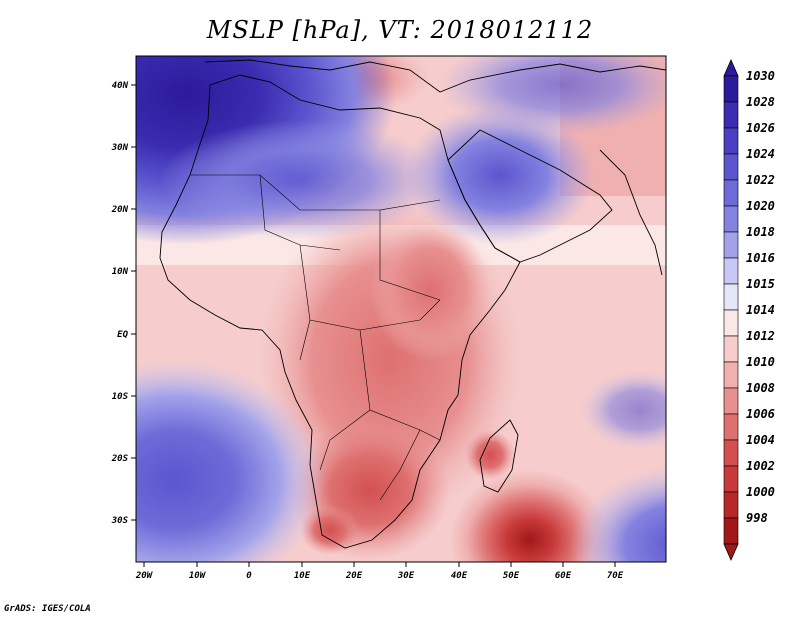 The height and width of the screenshot is (618, 800). Describe the element at coordinates (760, 388) in the screenshot. I see `colorbar-label: 1008` at that location.